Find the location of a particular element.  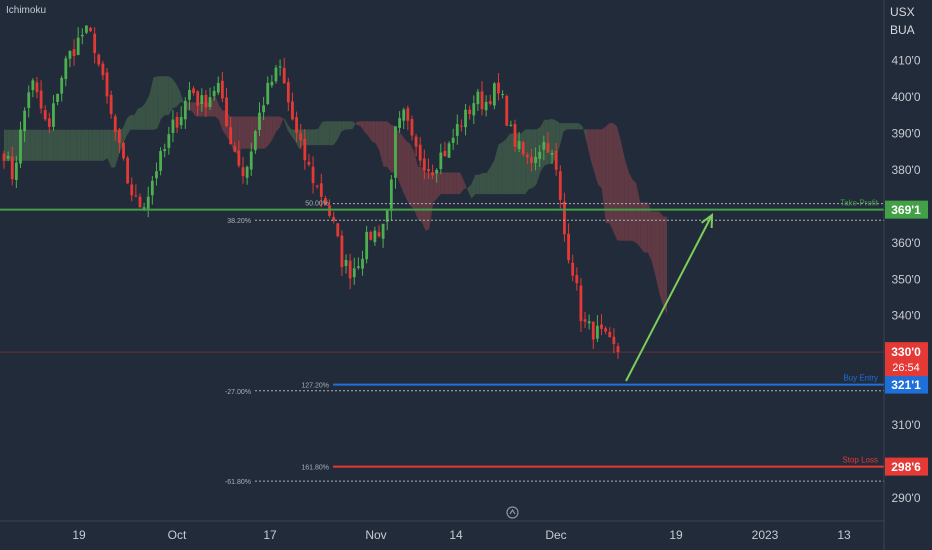

arrow-head is located at coordinates (707, 220).